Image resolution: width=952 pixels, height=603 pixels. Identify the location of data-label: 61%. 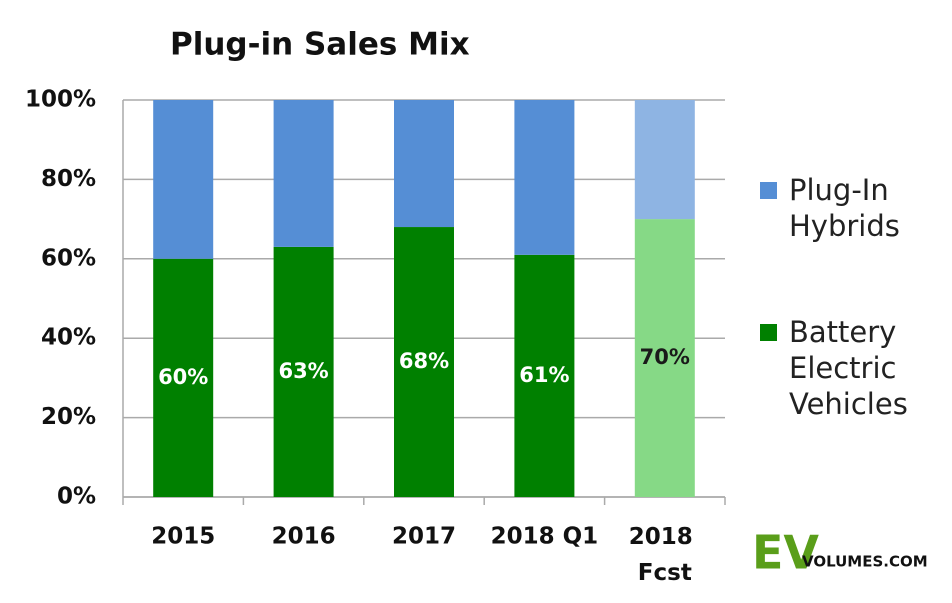
(544, 375).